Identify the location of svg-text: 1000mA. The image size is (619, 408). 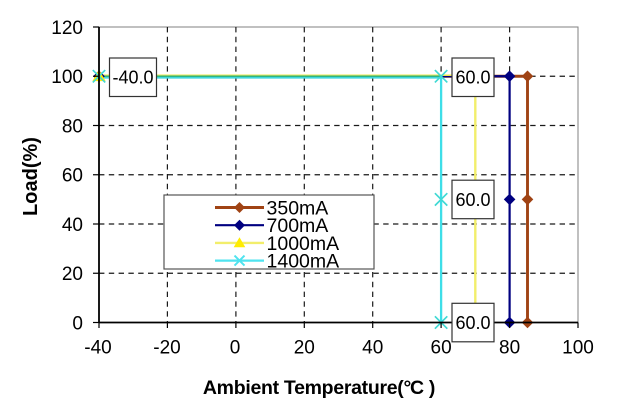
(303, 244).